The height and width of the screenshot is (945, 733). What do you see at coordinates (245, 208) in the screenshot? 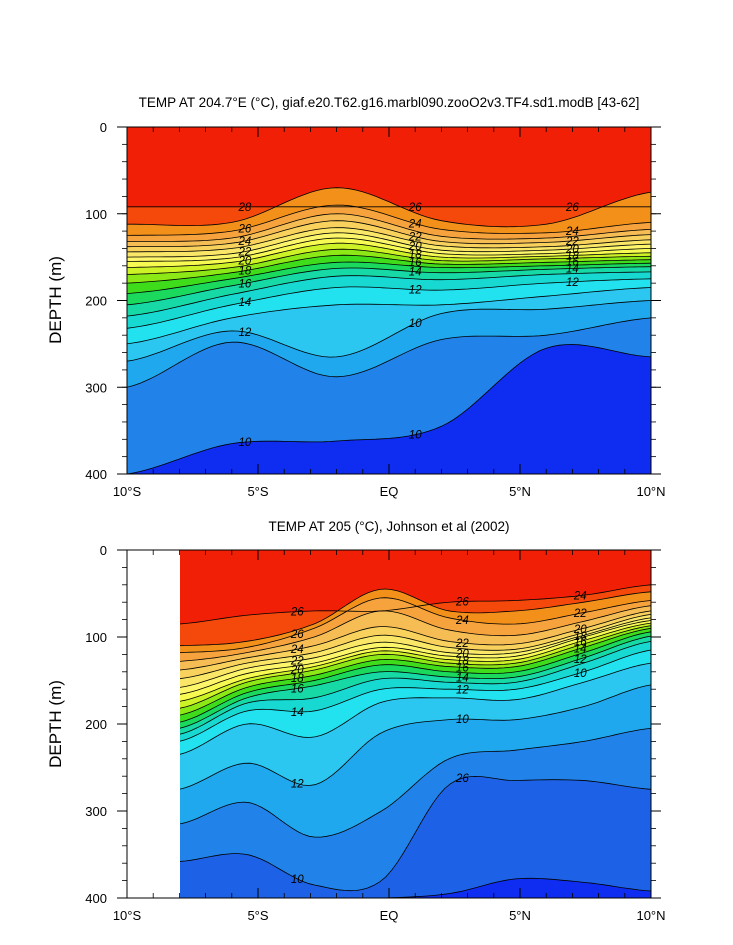
I see `contour-label: 28` at bounding box center [245, 208].